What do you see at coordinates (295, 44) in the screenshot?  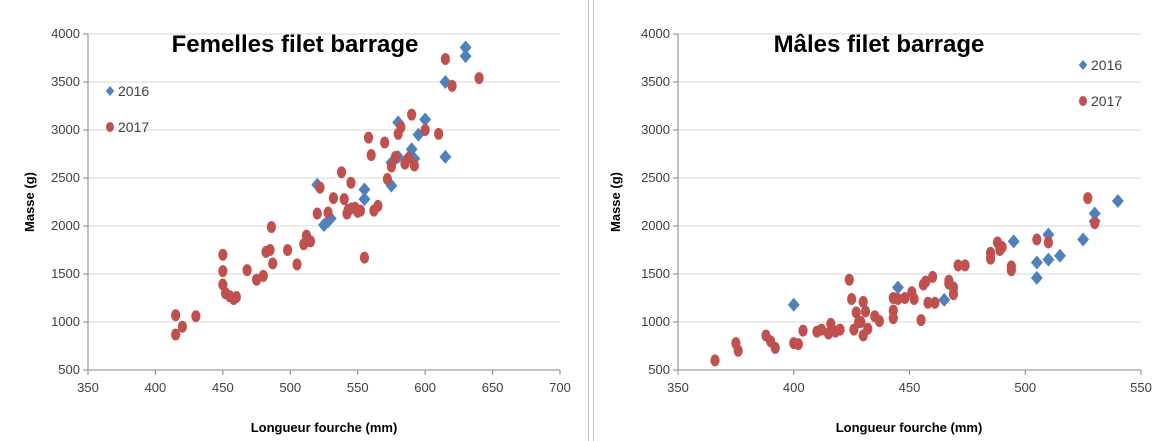 I see `chart-title: Femelles filet barrage` at bounding box center [295, 44].